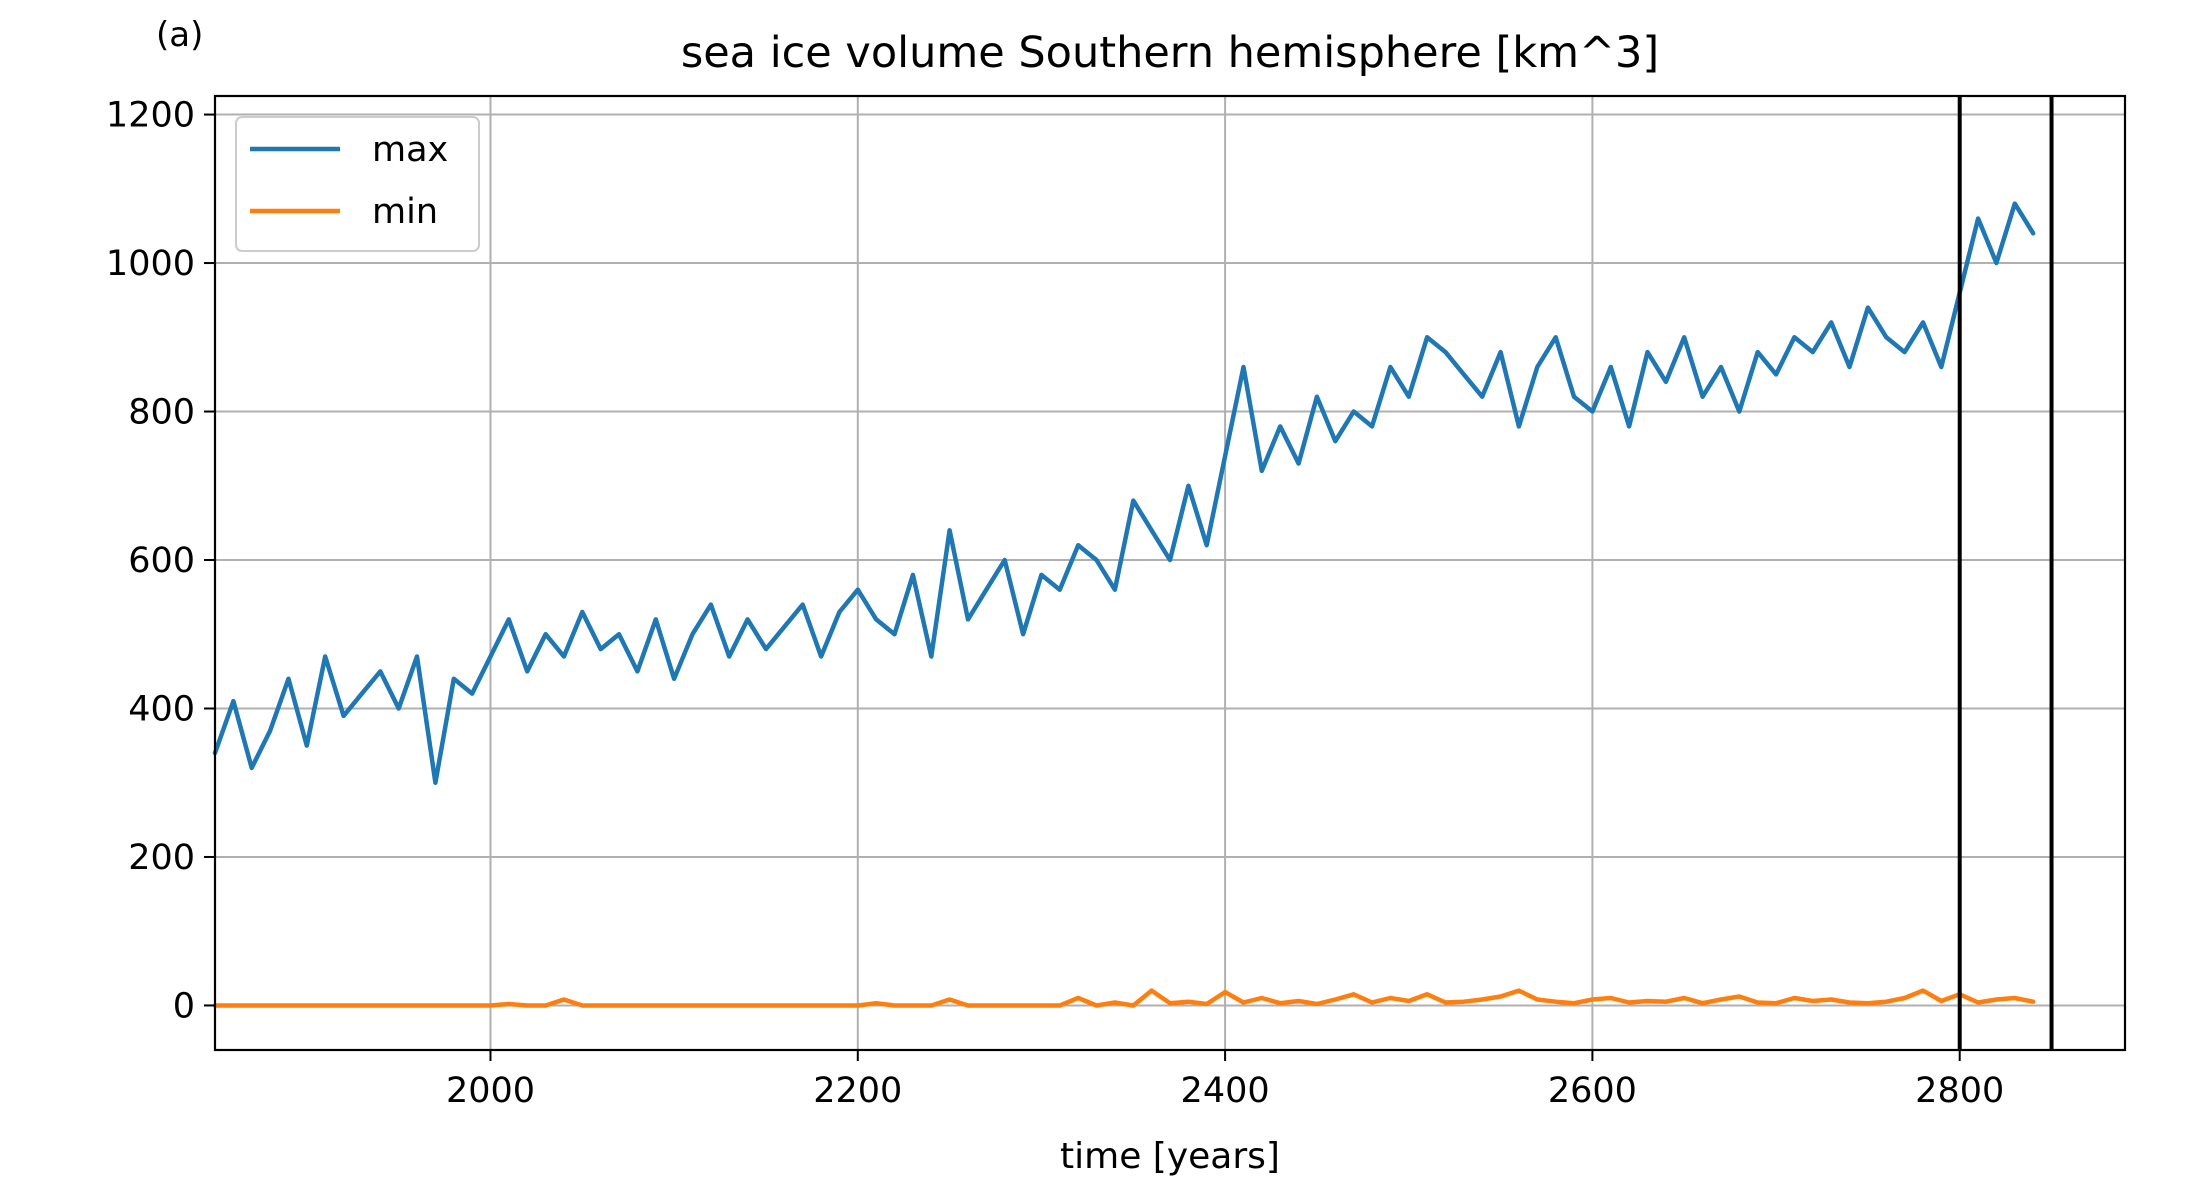 This screenshot has height=1181, width=2196. I want to click on y-tick-label: 800, so click(161, 413).